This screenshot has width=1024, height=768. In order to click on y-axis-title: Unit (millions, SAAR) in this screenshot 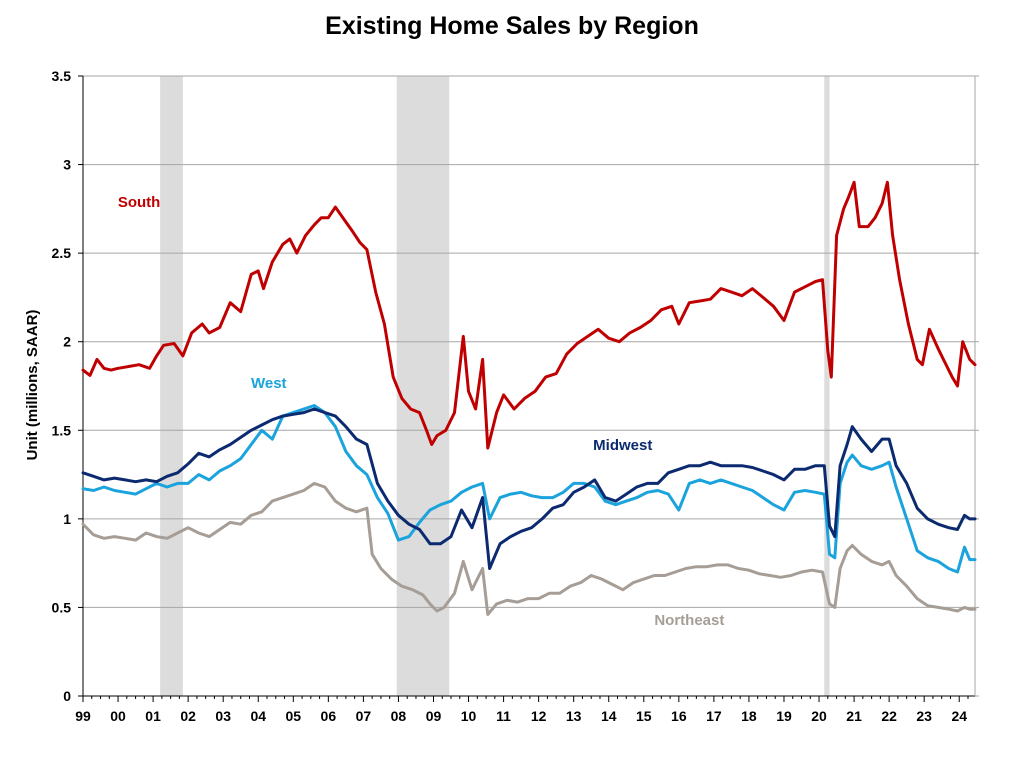, I will do `click(32, 385)`.